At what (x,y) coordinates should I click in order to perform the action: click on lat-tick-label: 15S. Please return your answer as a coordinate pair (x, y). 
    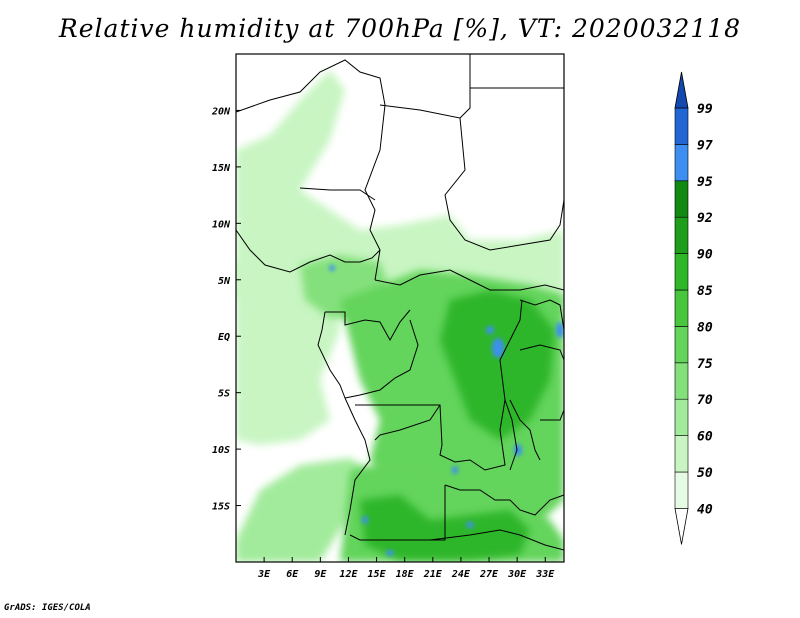
    Looking at the image, I should click on (221, 507).